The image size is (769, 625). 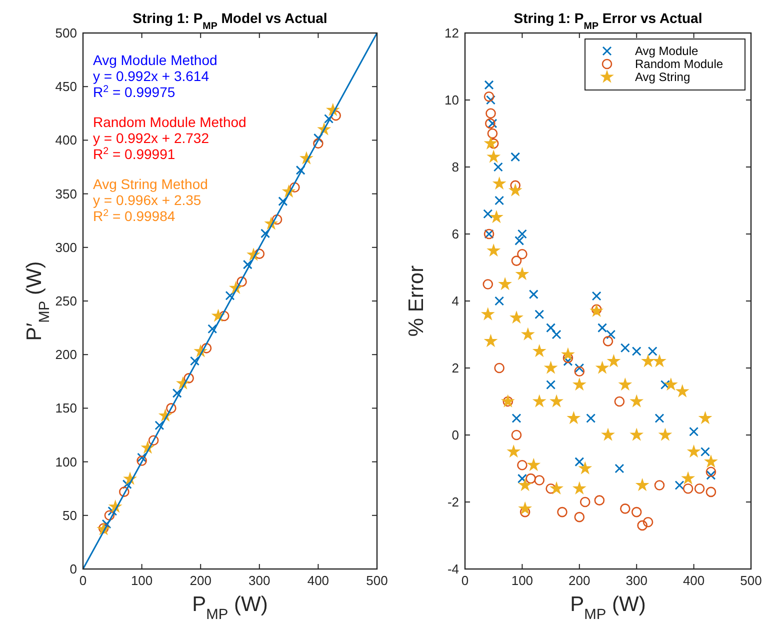 What do you see at coordinates (608, 608) in the screenshot?
I see `x-axis-title: P$_{MP}$ (W)` at bounding box center [608, 608].